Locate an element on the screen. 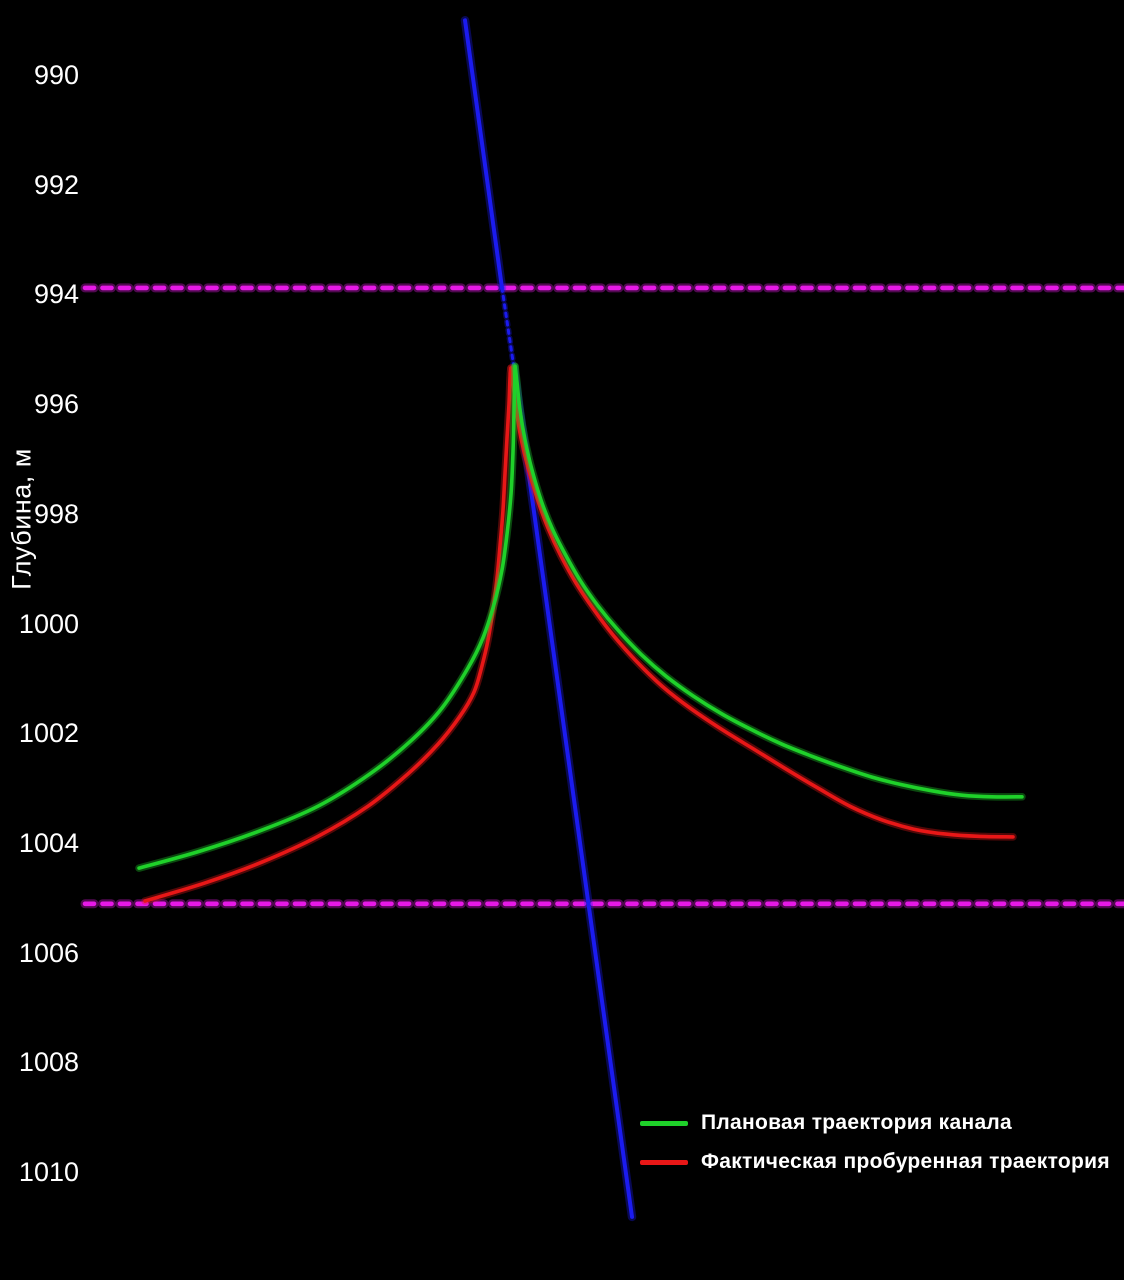 This screenshot has height=1280, width=1124. y-tick-label: 994 is located at coordinates (56, 294).